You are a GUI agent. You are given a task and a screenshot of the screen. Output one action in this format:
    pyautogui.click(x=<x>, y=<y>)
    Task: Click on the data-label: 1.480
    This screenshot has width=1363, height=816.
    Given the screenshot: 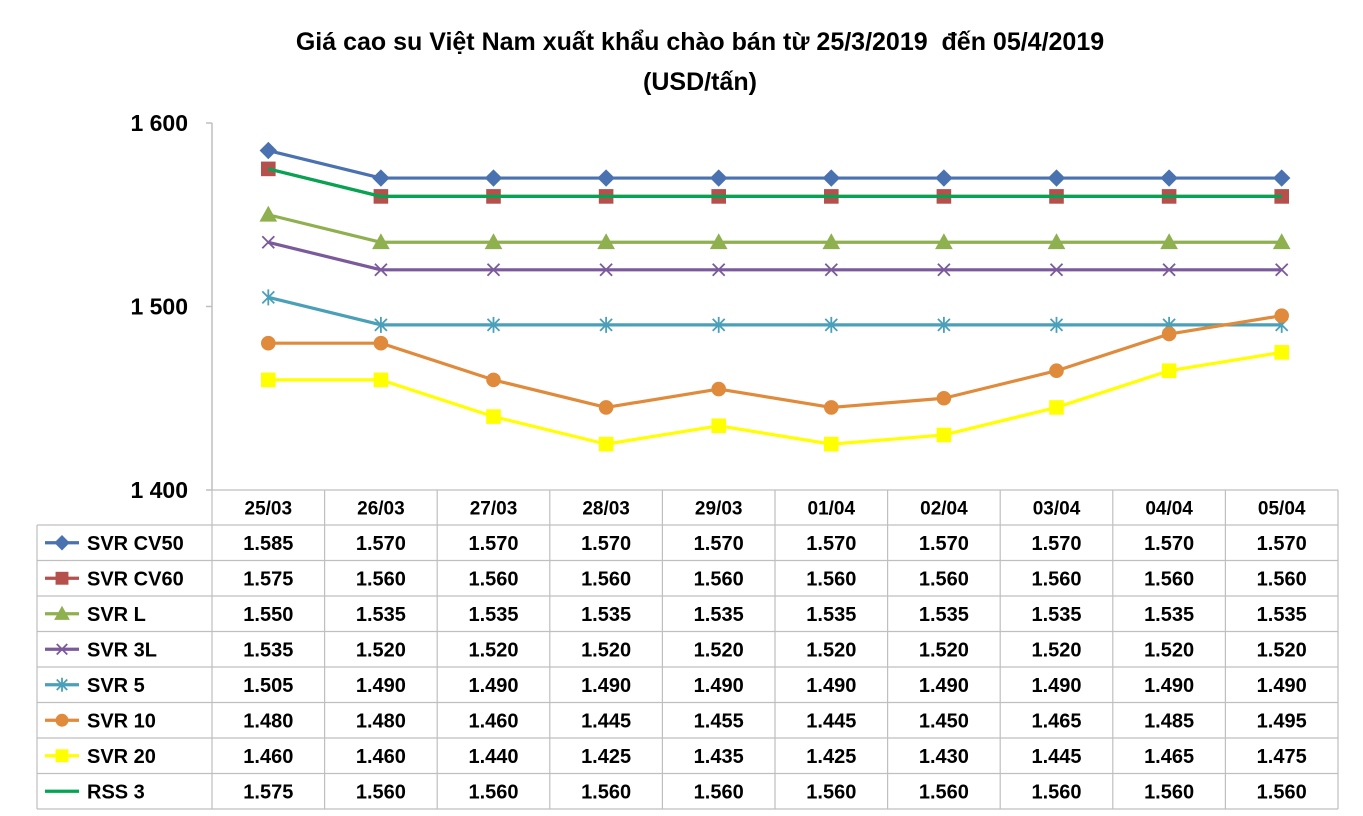 What is the action you would take?
    pyautogui.click(x=268, y=721)
    